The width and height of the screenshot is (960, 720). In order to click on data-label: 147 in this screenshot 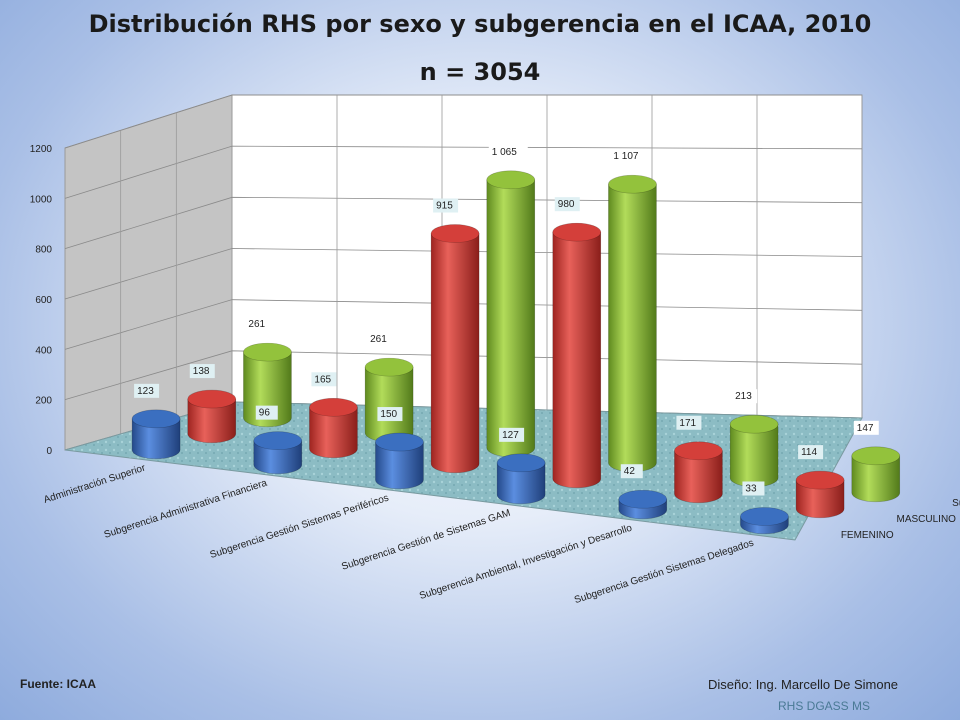, I will do `click(865, 428)`.